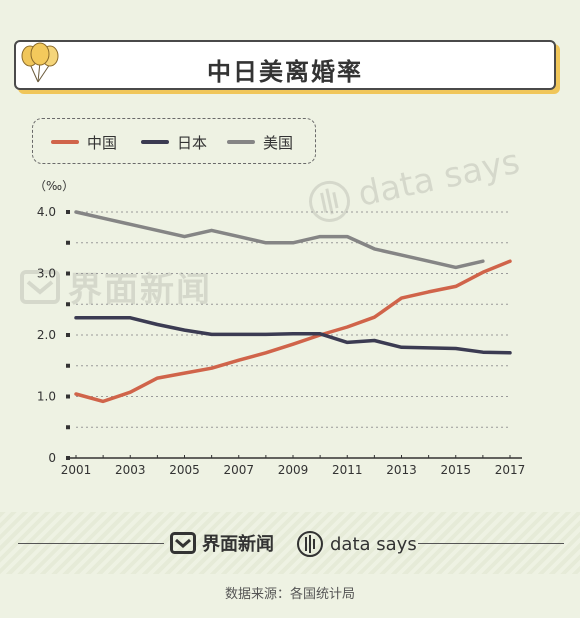 The image size is (580, 618). I want to click on x-tick-label: 2017, so click(510, 470).